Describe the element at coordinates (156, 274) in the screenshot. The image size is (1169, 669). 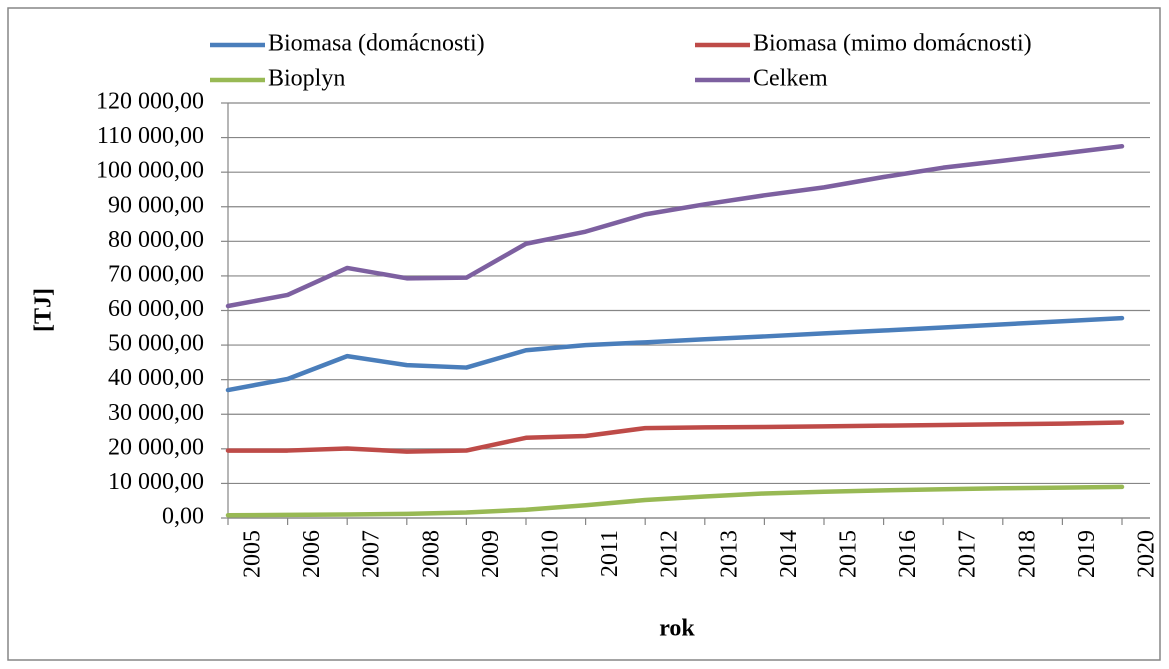
I see `y-tick-label: 70 000,00` at that location.